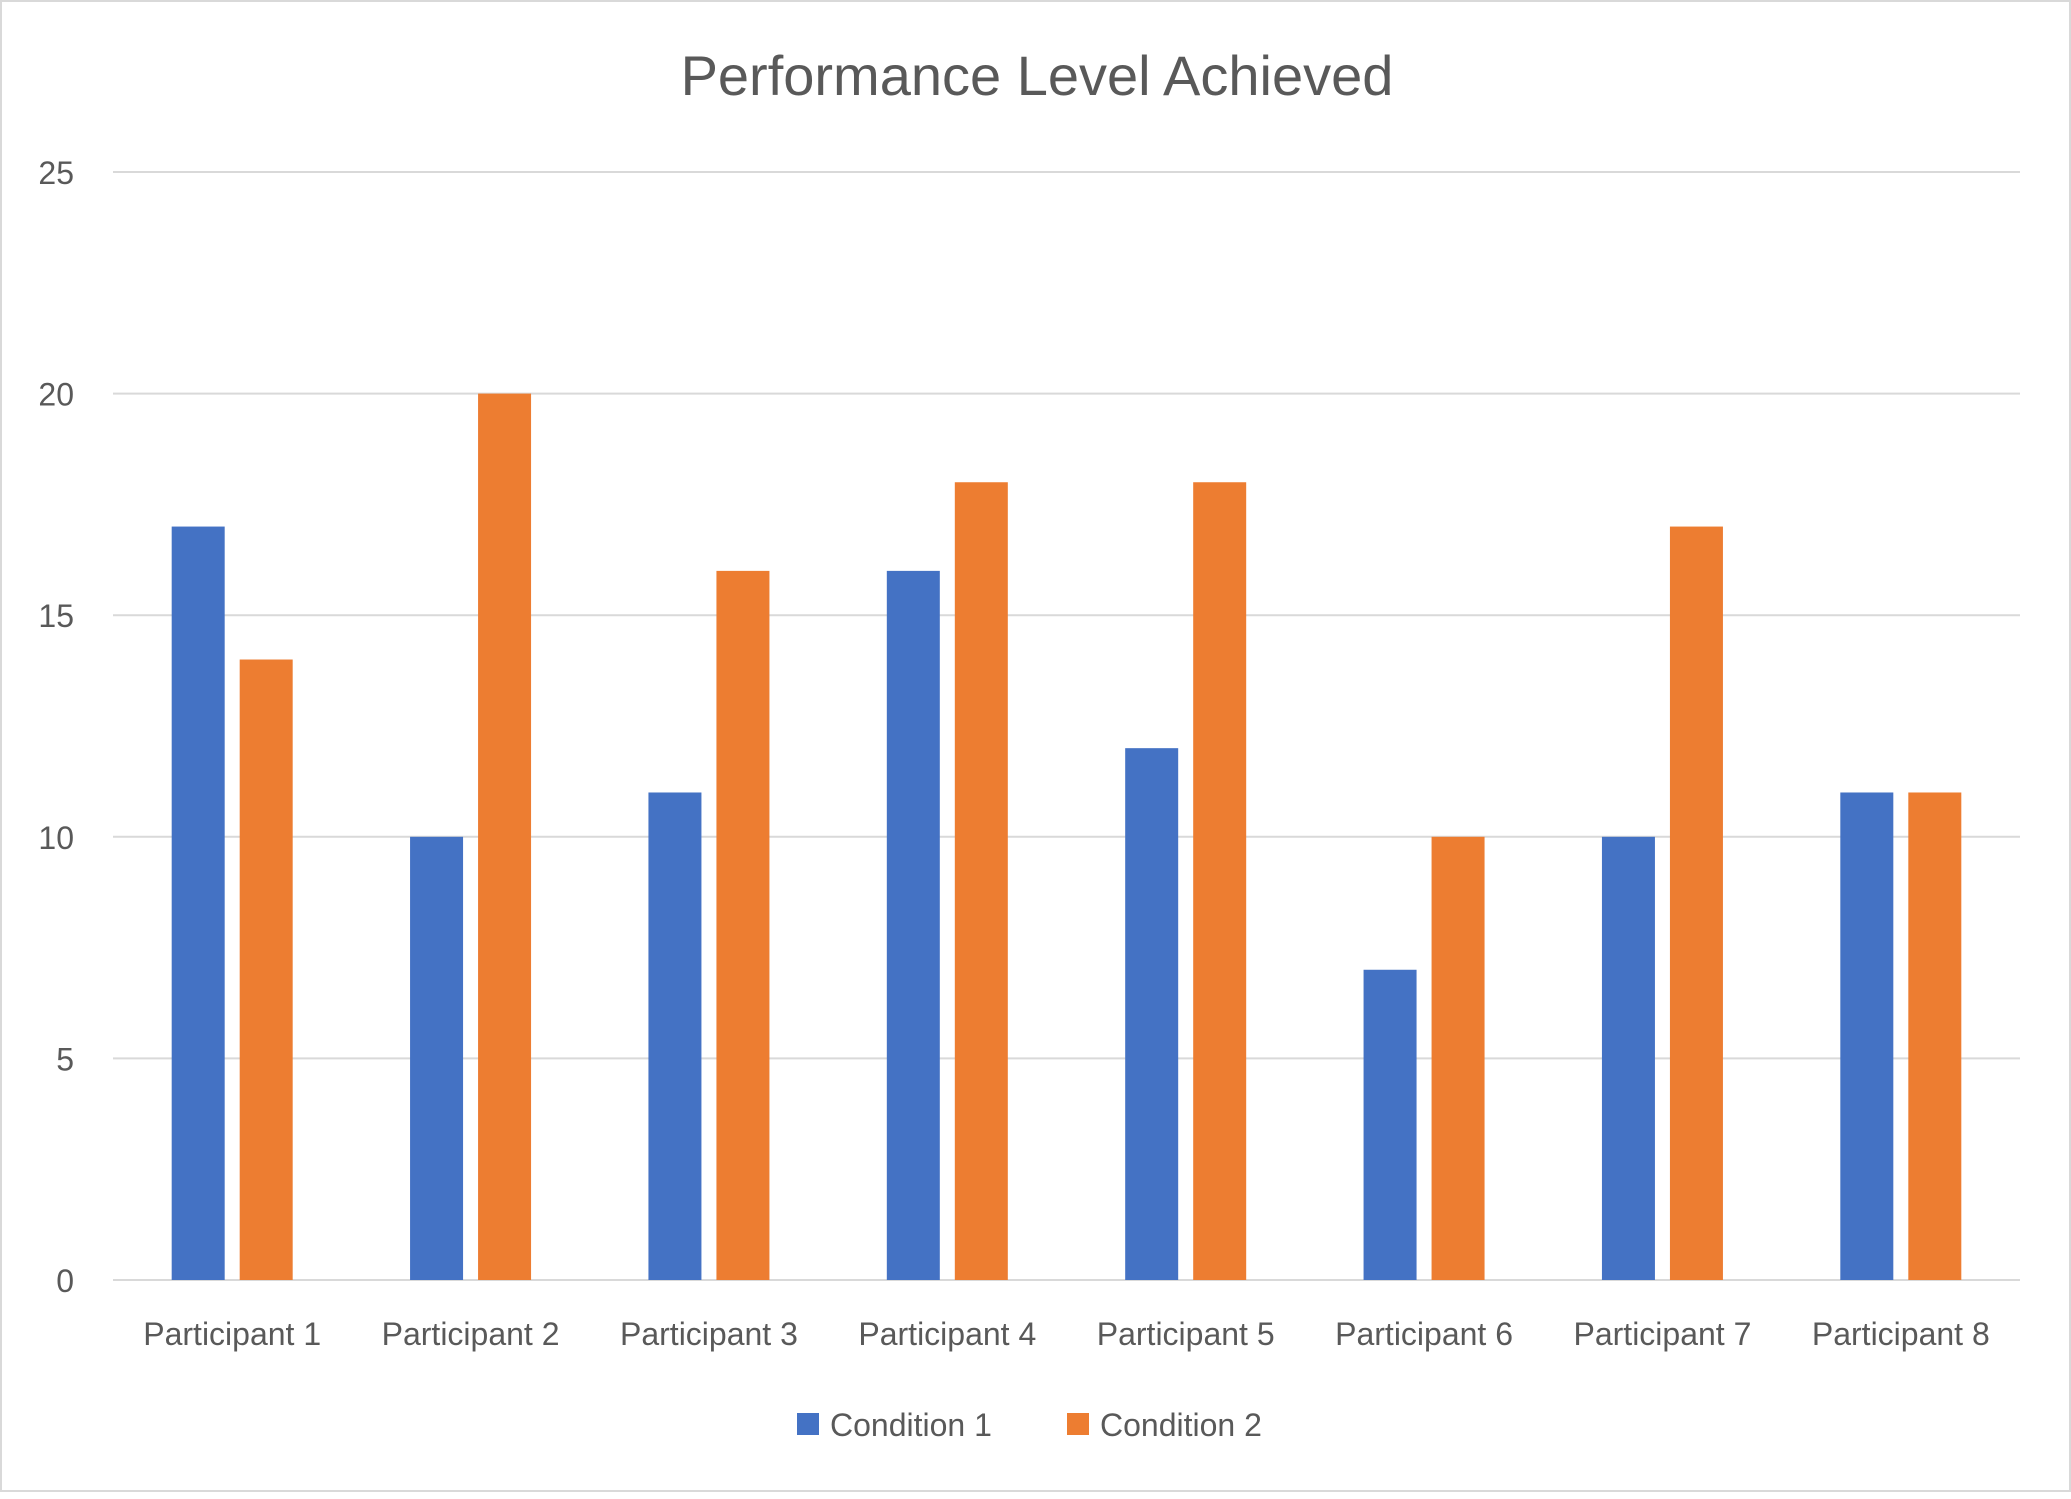 The height and width of the screenshot is (1499, 2071). What do you see at coordinates (709, 1334) in the screenshot?
I see `x-tick-label: Participant 3` at bounding box center [709, 1334].